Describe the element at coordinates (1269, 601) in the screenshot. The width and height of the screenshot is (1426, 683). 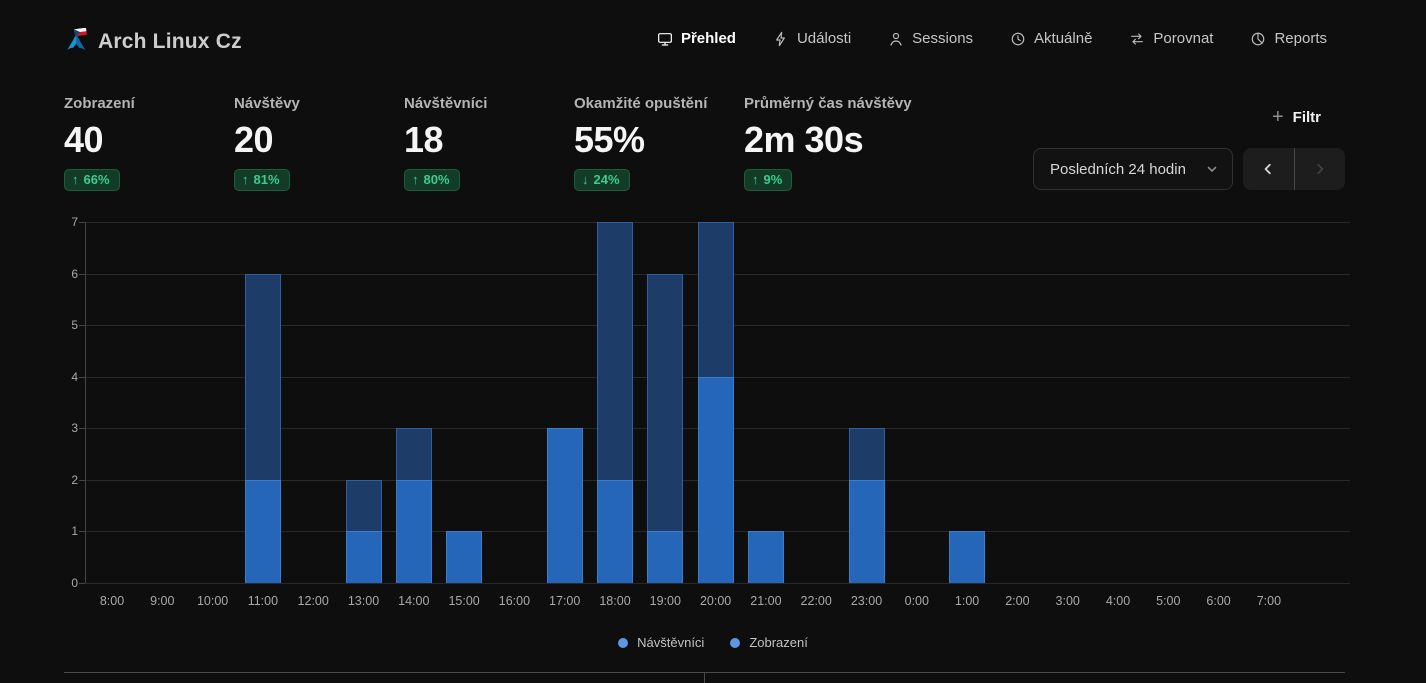
I see `x-axis-label: 7:00` at that location.